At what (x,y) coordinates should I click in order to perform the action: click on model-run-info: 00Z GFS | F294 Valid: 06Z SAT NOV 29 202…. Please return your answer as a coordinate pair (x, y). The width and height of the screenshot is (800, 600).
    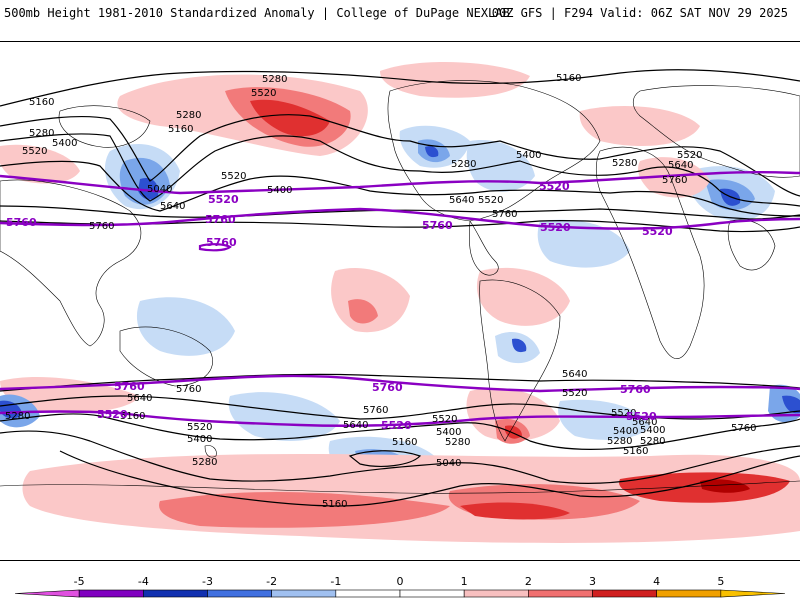
    Looking at the image, I should click on (639, 13).